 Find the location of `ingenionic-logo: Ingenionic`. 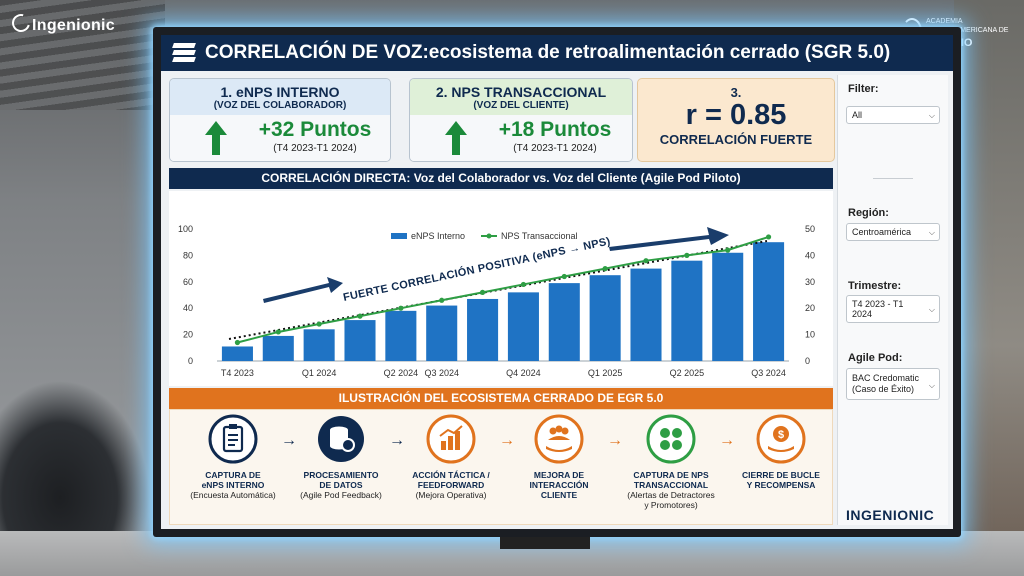

ingenionic-logo: Ingenionic is located at coordinates (61, 23).